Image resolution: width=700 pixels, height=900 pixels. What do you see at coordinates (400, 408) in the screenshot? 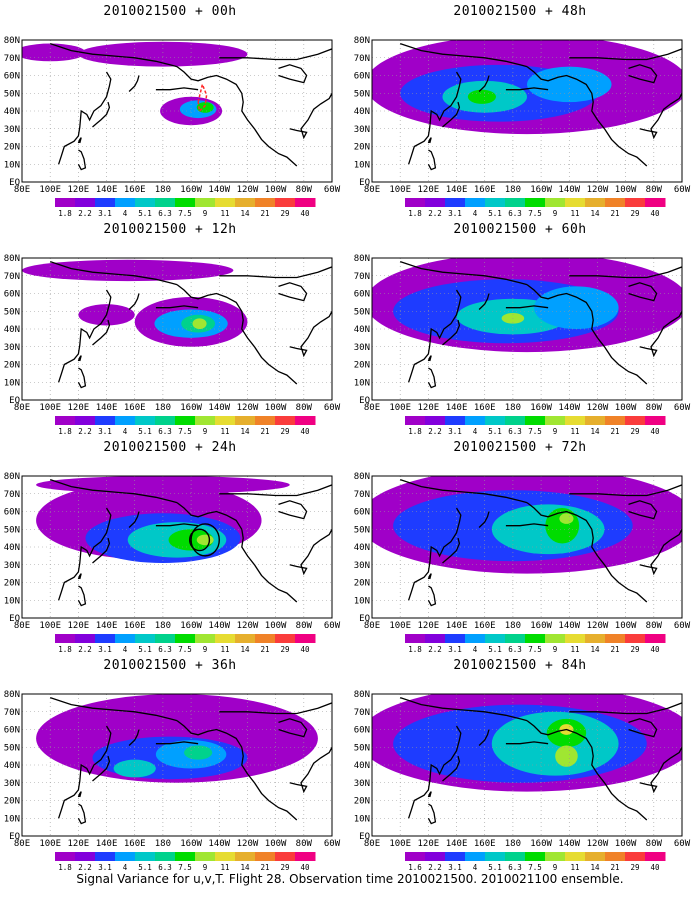
I see `x-tick-label: 100E` at bounding box center [400, 408].